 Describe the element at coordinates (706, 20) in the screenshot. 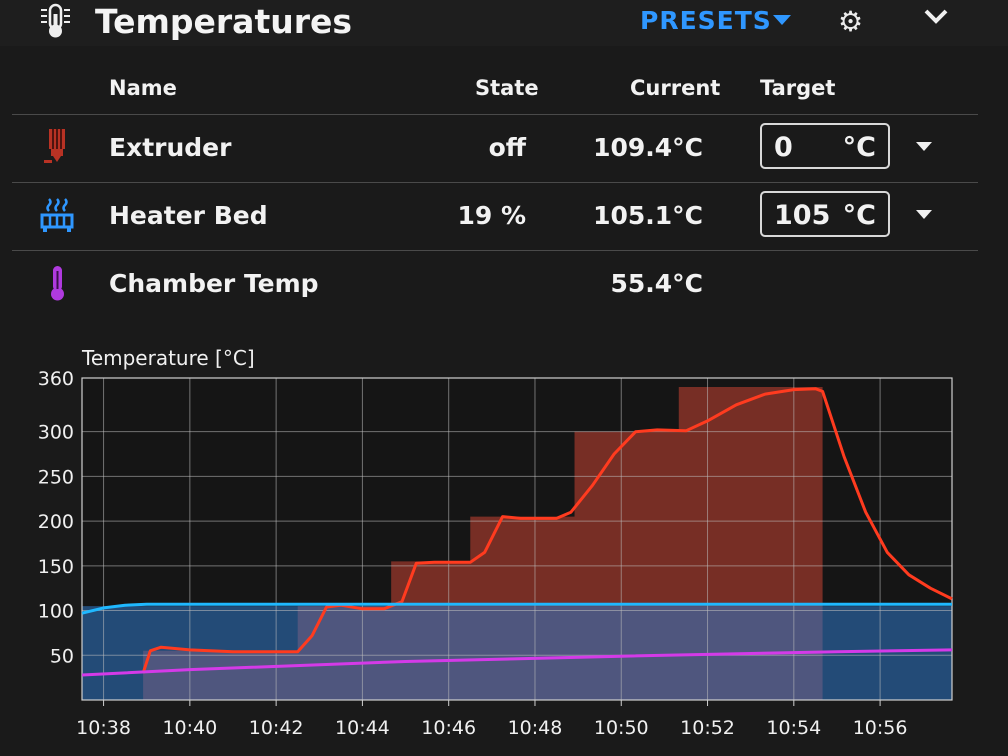

I see `presets-button: PRESETS` at that location.